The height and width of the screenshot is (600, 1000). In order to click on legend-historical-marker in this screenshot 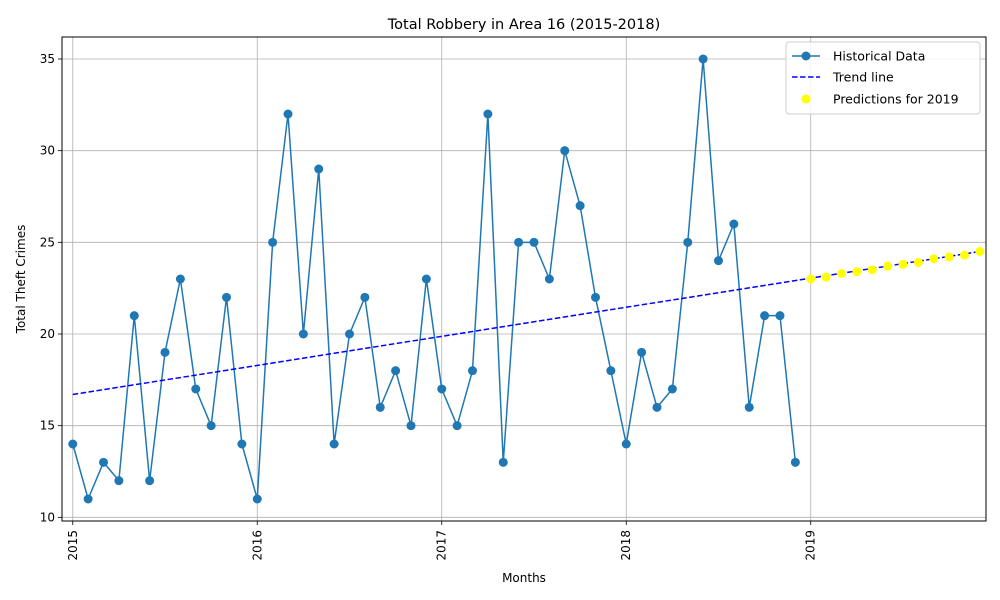, I will do `click(806, 56)`.